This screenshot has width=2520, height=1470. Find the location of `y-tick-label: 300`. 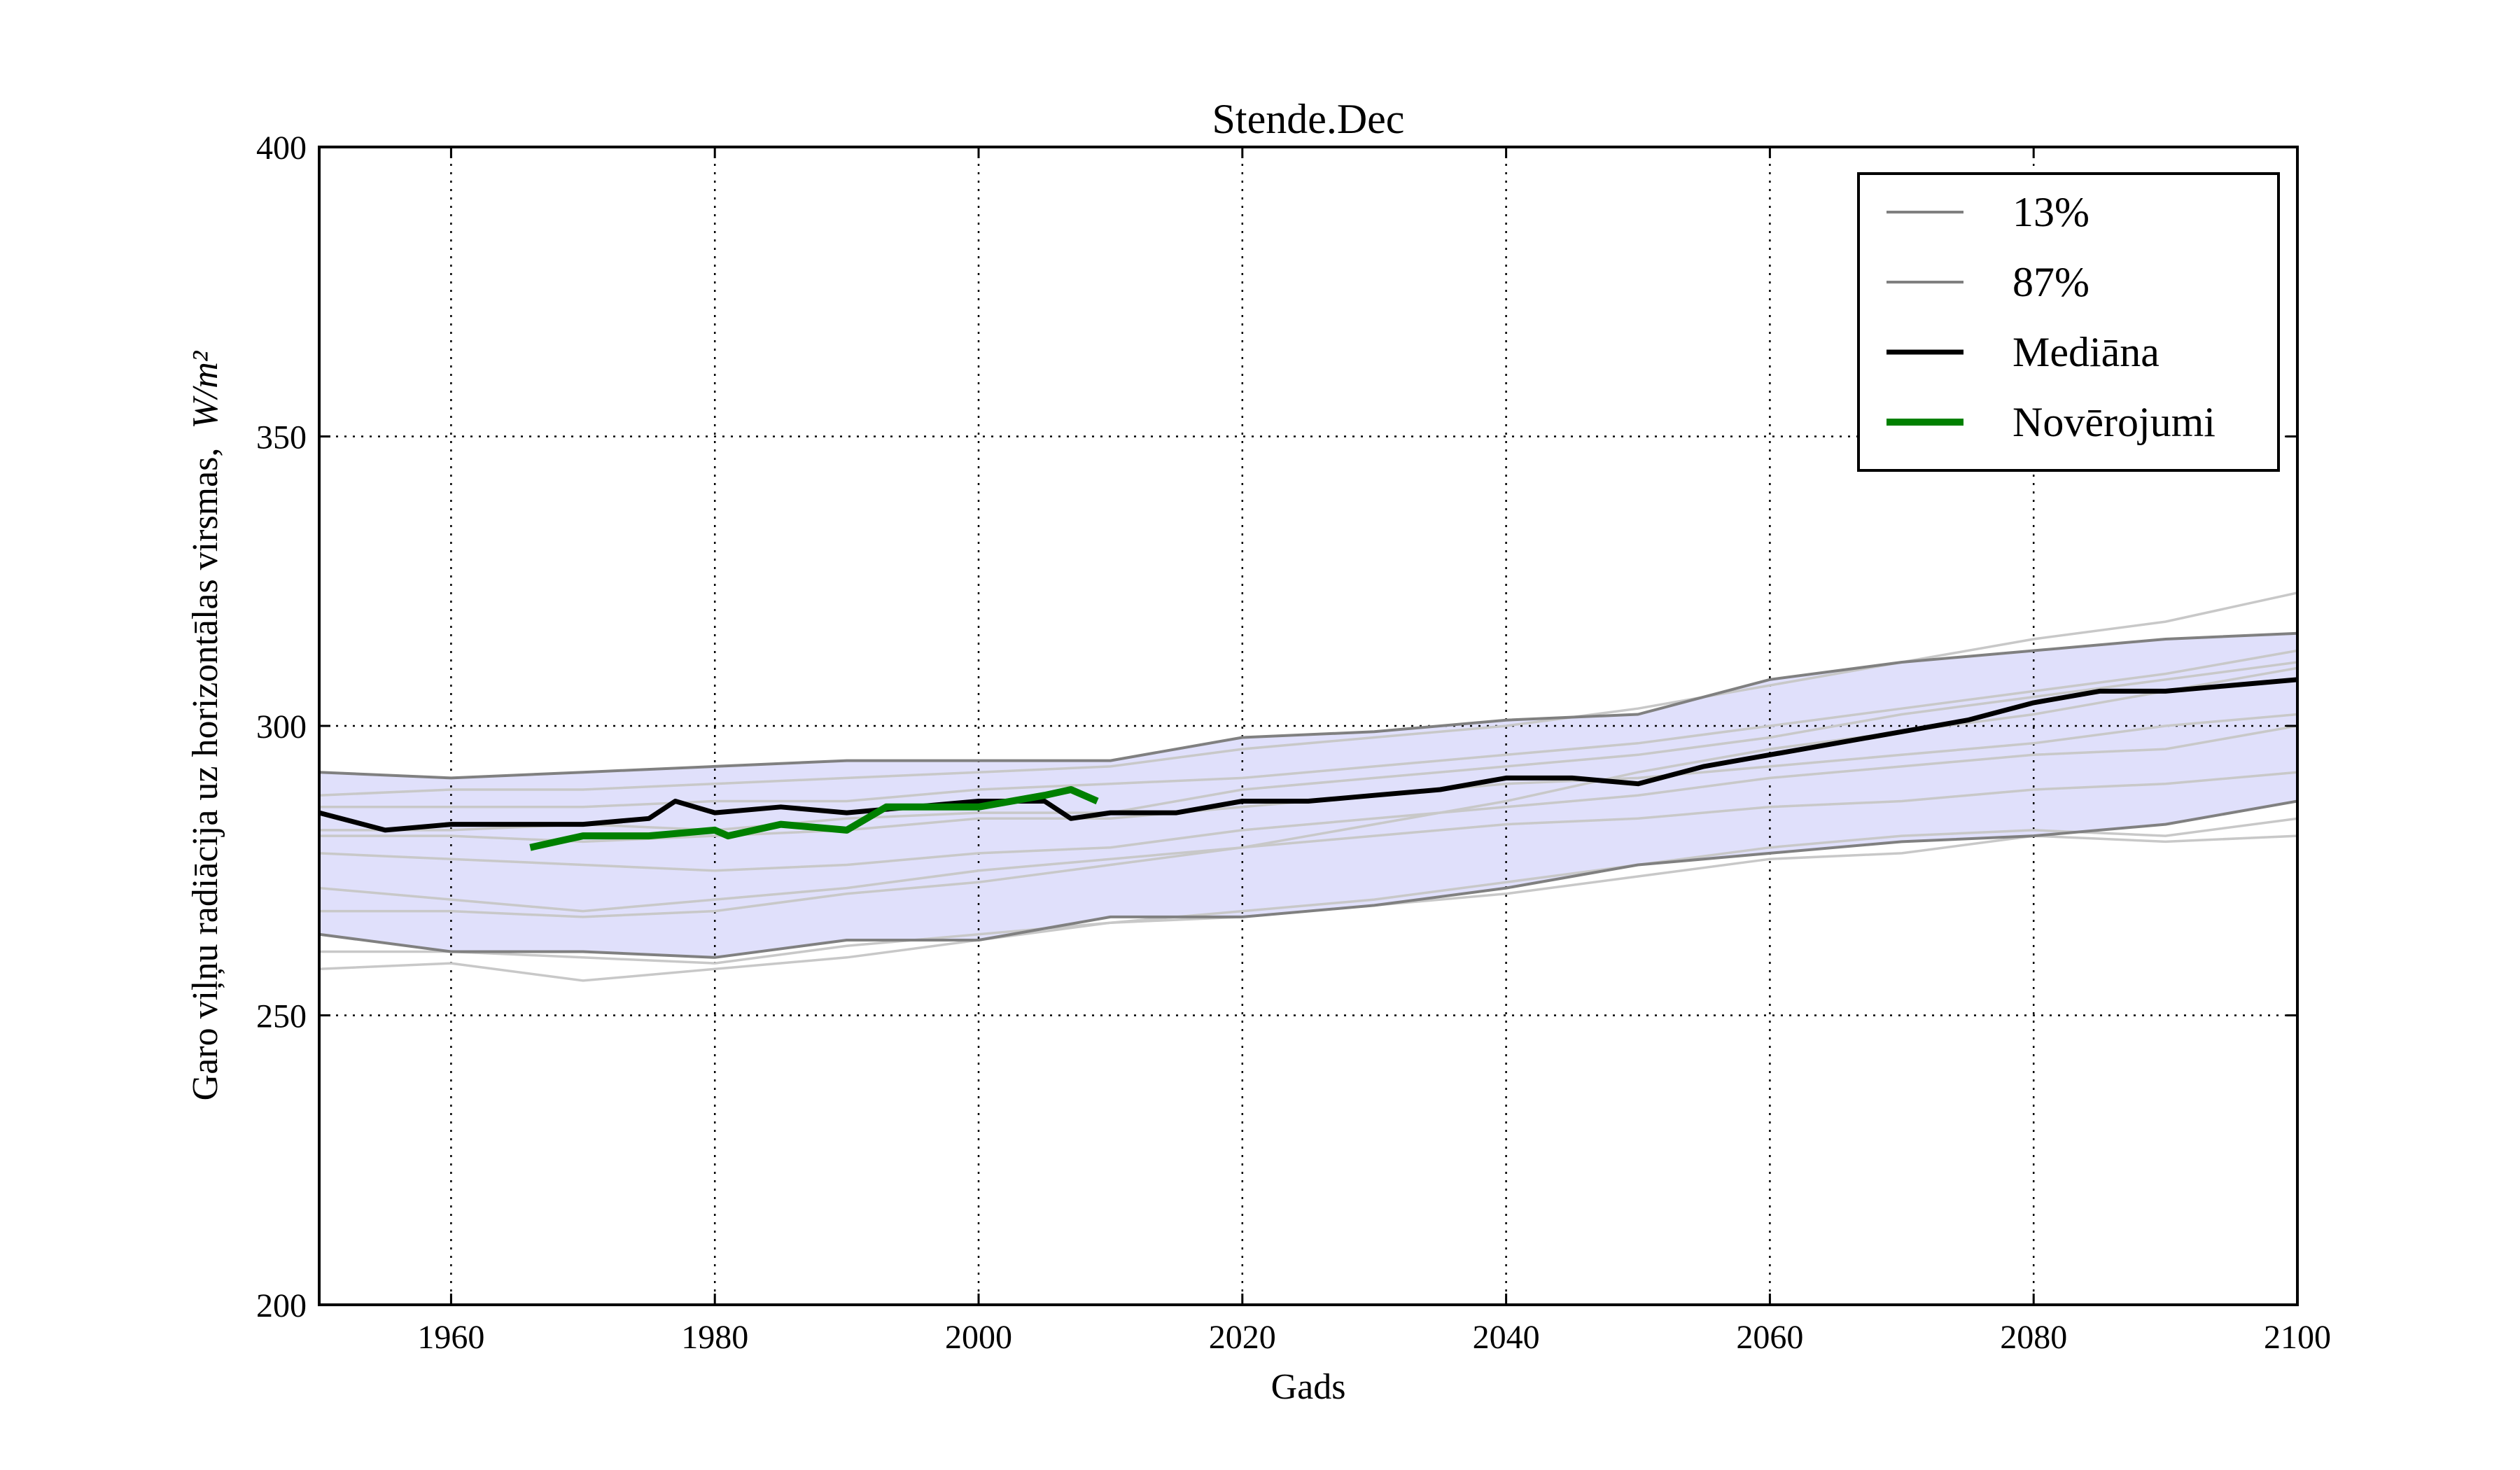

y-tick-label: 300 is located at coordinates (281, 727).